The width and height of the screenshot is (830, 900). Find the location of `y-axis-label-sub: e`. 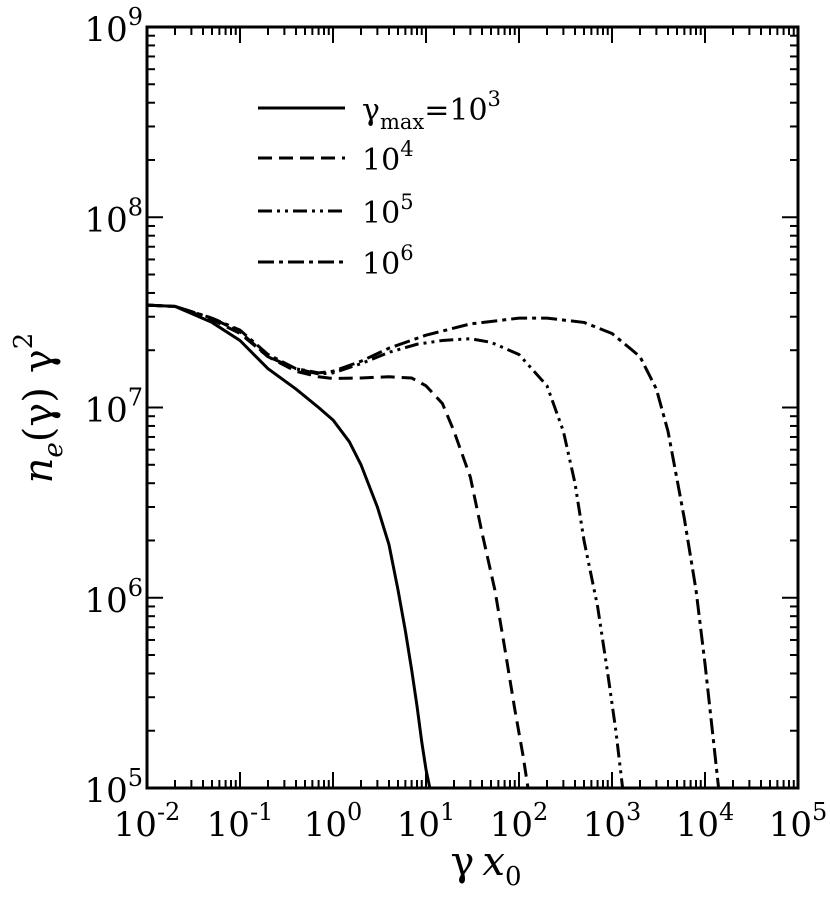

y-axis-label-sub: e is located at coordinates (54, 449).